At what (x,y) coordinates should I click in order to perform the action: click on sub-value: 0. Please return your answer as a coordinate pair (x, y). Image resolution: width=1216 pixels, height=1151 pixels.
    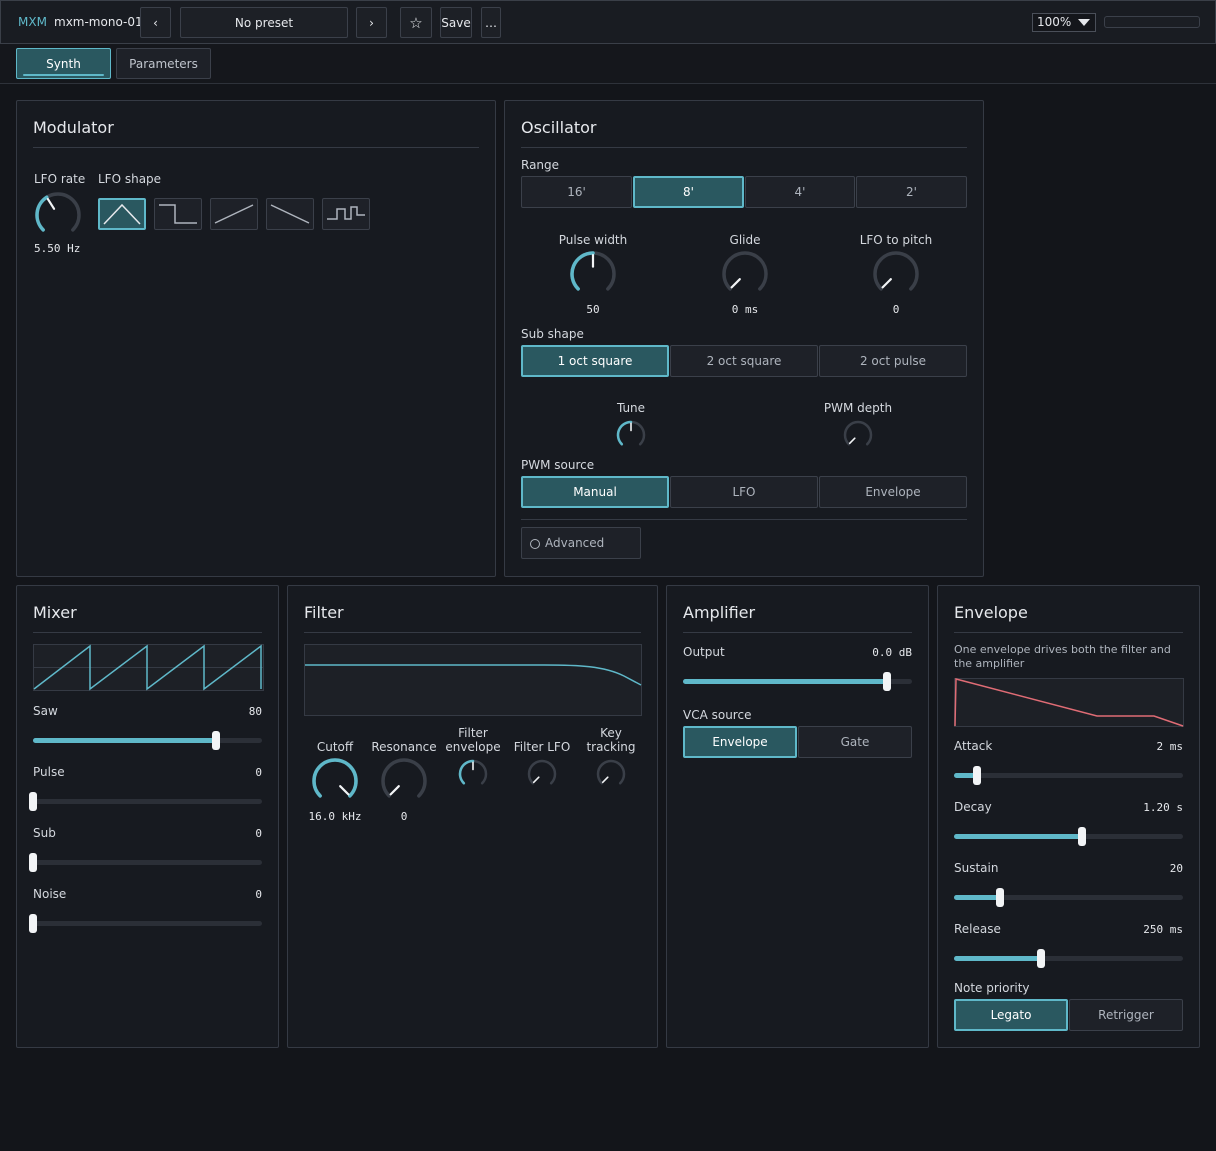
    Looking at the image, I should click on (258, 833).